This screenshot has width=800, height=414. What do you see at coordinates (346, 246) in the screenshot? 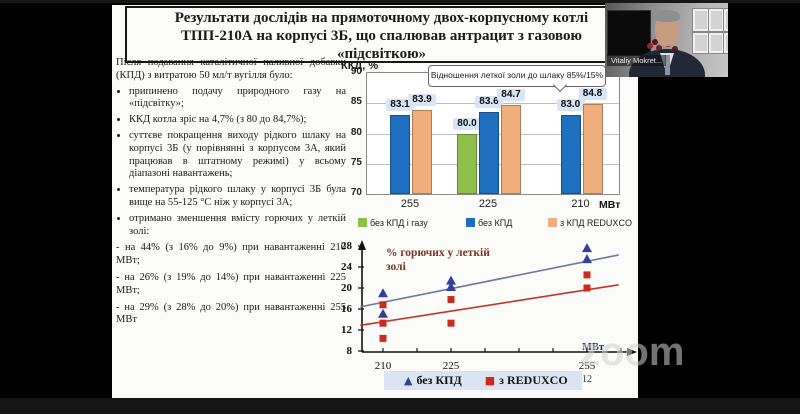
I see `scatter-y-tick-label: 28` at bounding box center [346, 246].